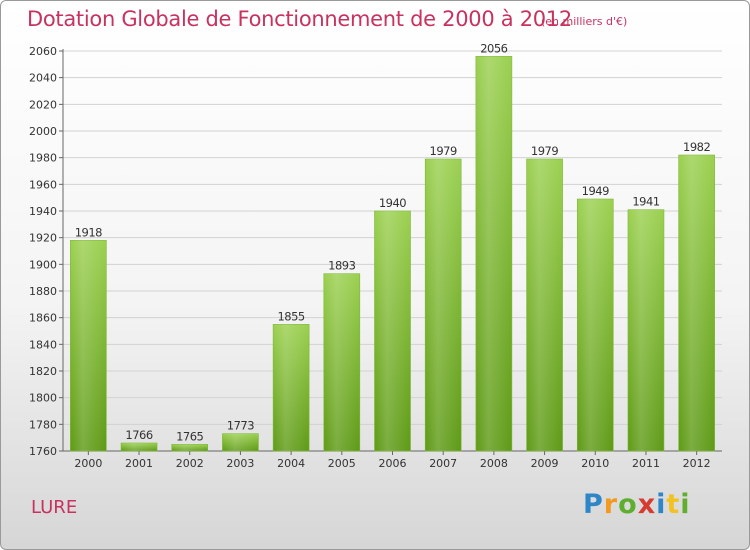 This screenshot has height=550, width=750. What do you see at coordinates (43, 158) in the screenshot?
I see `y-tick-label: 1980` at bounding box center [43, 158].